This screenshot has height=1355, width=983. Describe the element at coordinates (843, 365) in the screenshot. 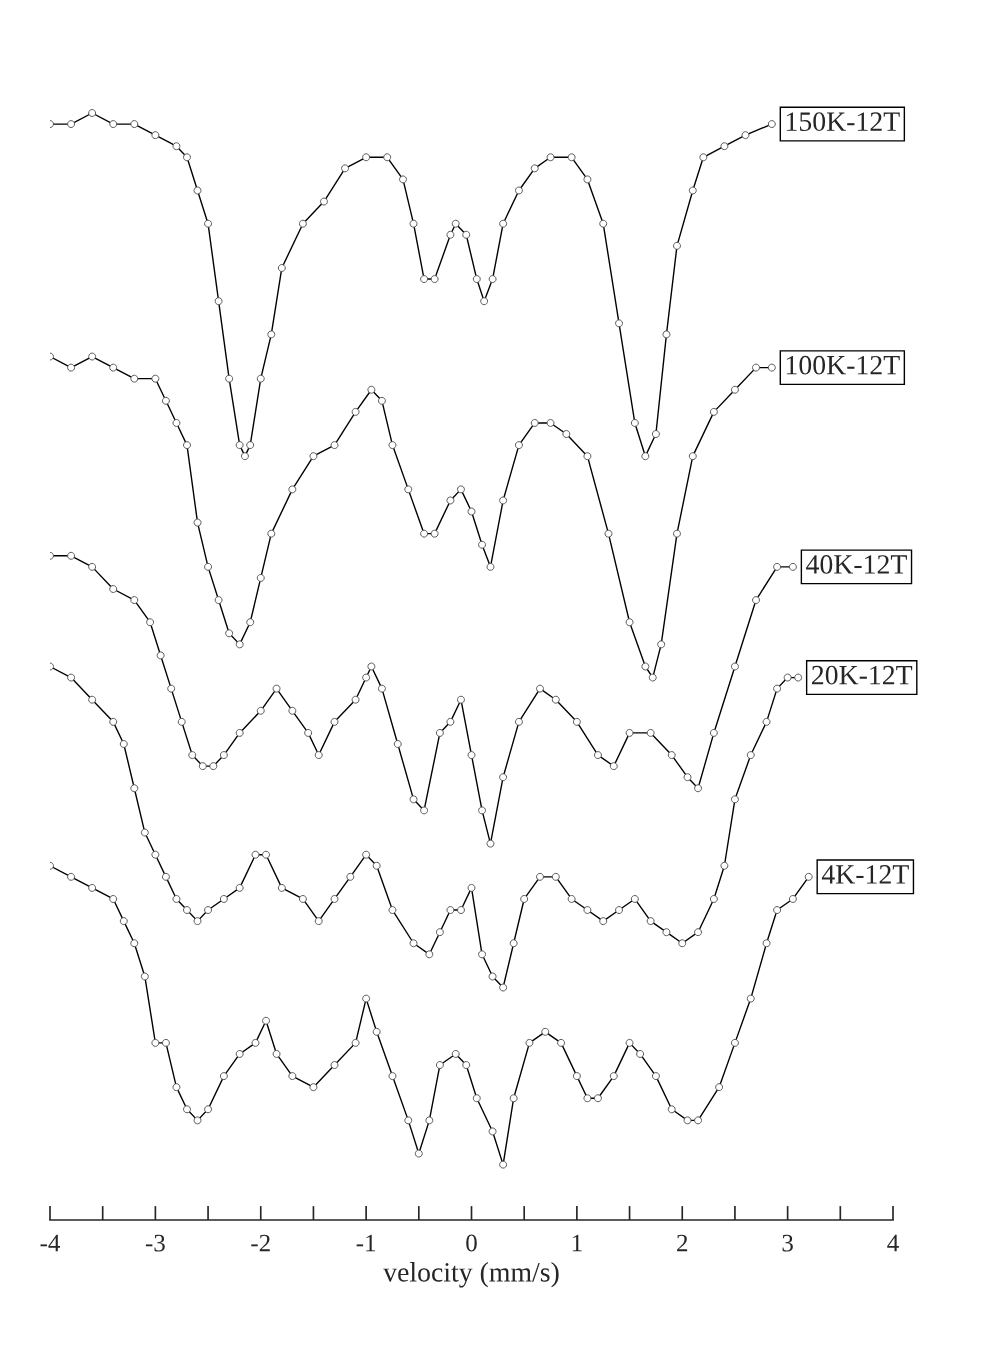

I see `series-label: 100K-12T` at that location.